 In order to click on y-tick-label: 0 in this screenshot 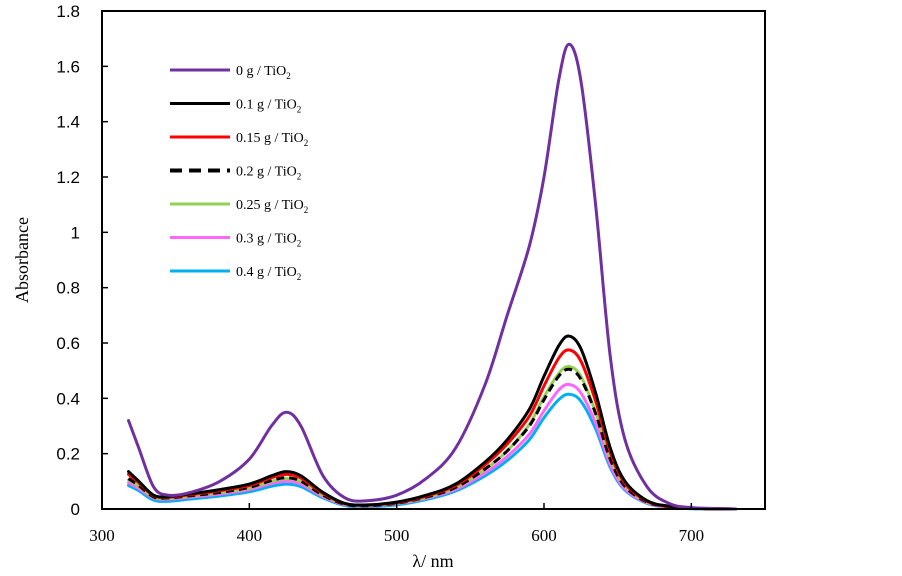, I will do `click(75, 509)`.